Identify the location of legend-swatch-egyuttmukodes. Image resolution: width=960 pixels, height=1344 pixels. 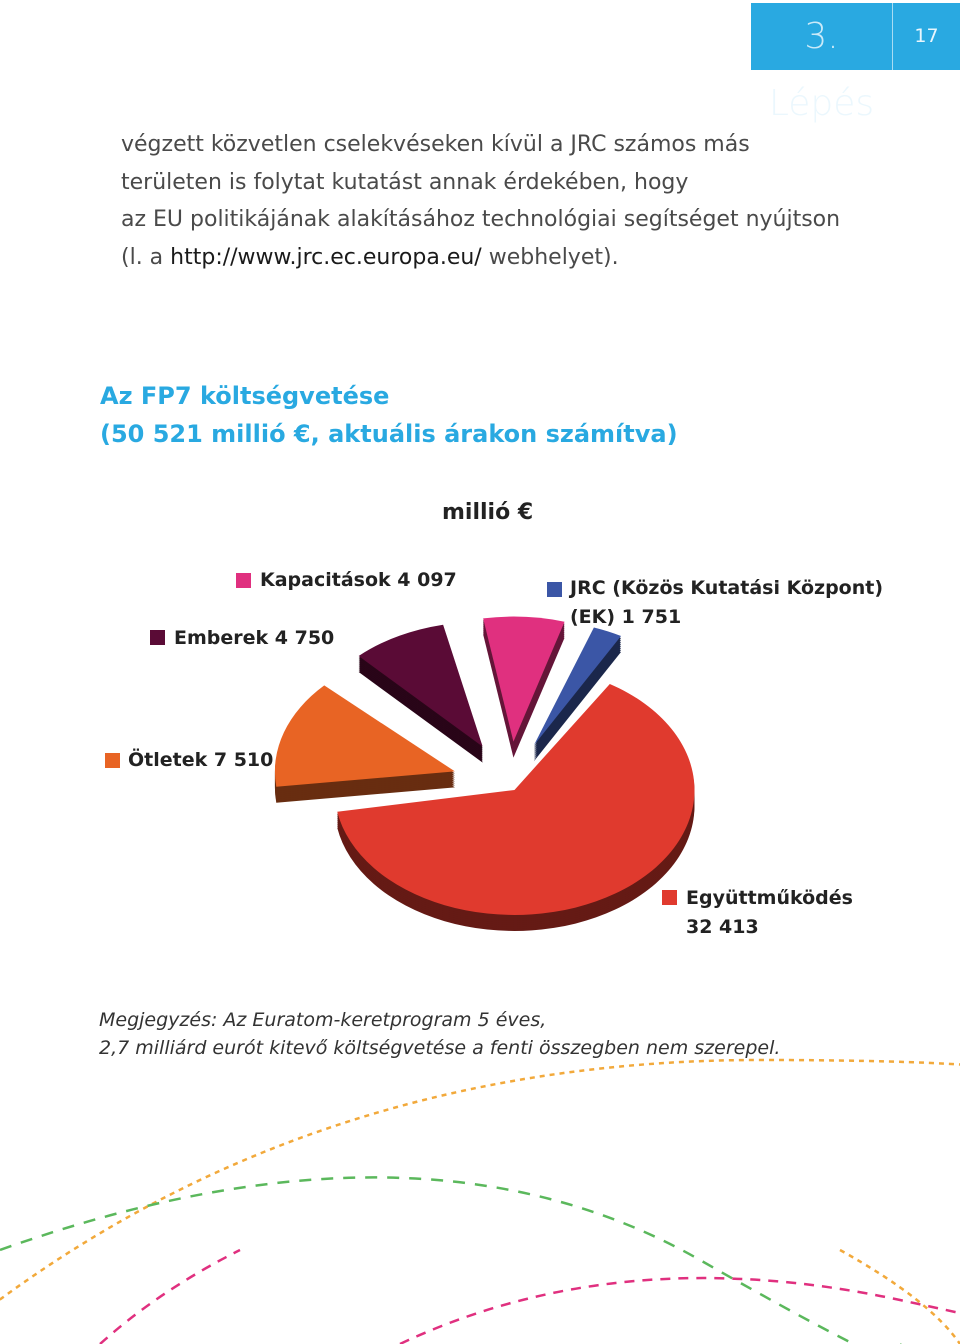
(669, 897).